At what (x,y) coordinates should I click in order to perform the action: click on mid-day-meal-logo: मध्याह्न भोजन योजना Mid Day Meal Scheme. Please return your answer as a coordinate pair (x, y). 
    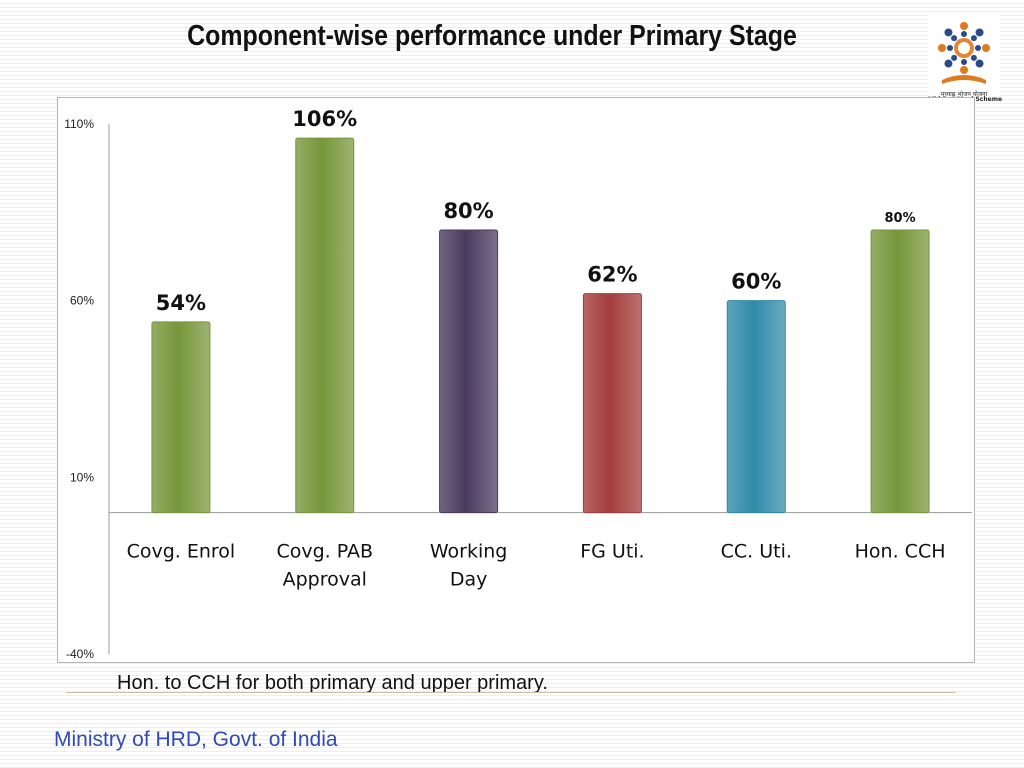
    Looking at the image, I should click on (965, 58).